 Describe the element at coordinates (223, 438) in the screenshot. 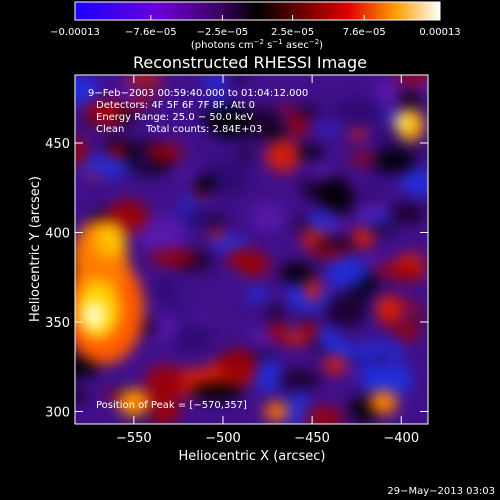

I see `x-tick-label: −500` at that location.